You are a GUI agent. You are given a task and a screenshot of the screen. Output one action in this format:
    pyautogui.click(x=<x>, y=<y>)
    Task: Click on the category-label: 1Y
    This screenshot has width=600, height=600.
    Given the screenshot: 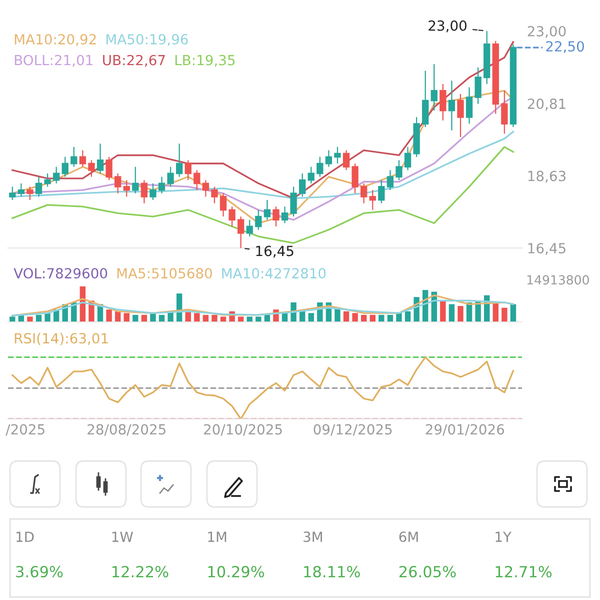 What is the action you would take?
    pyautogui.click(x=504, y=537)
    